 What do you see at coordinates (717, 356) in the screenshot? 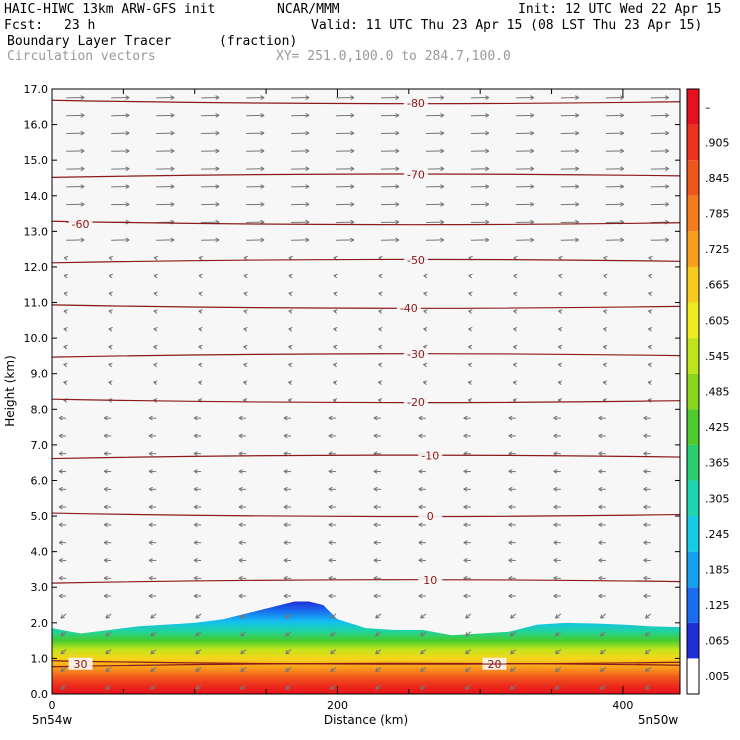
I see `colorbar-label: .545` at bounding box center [717, 356].